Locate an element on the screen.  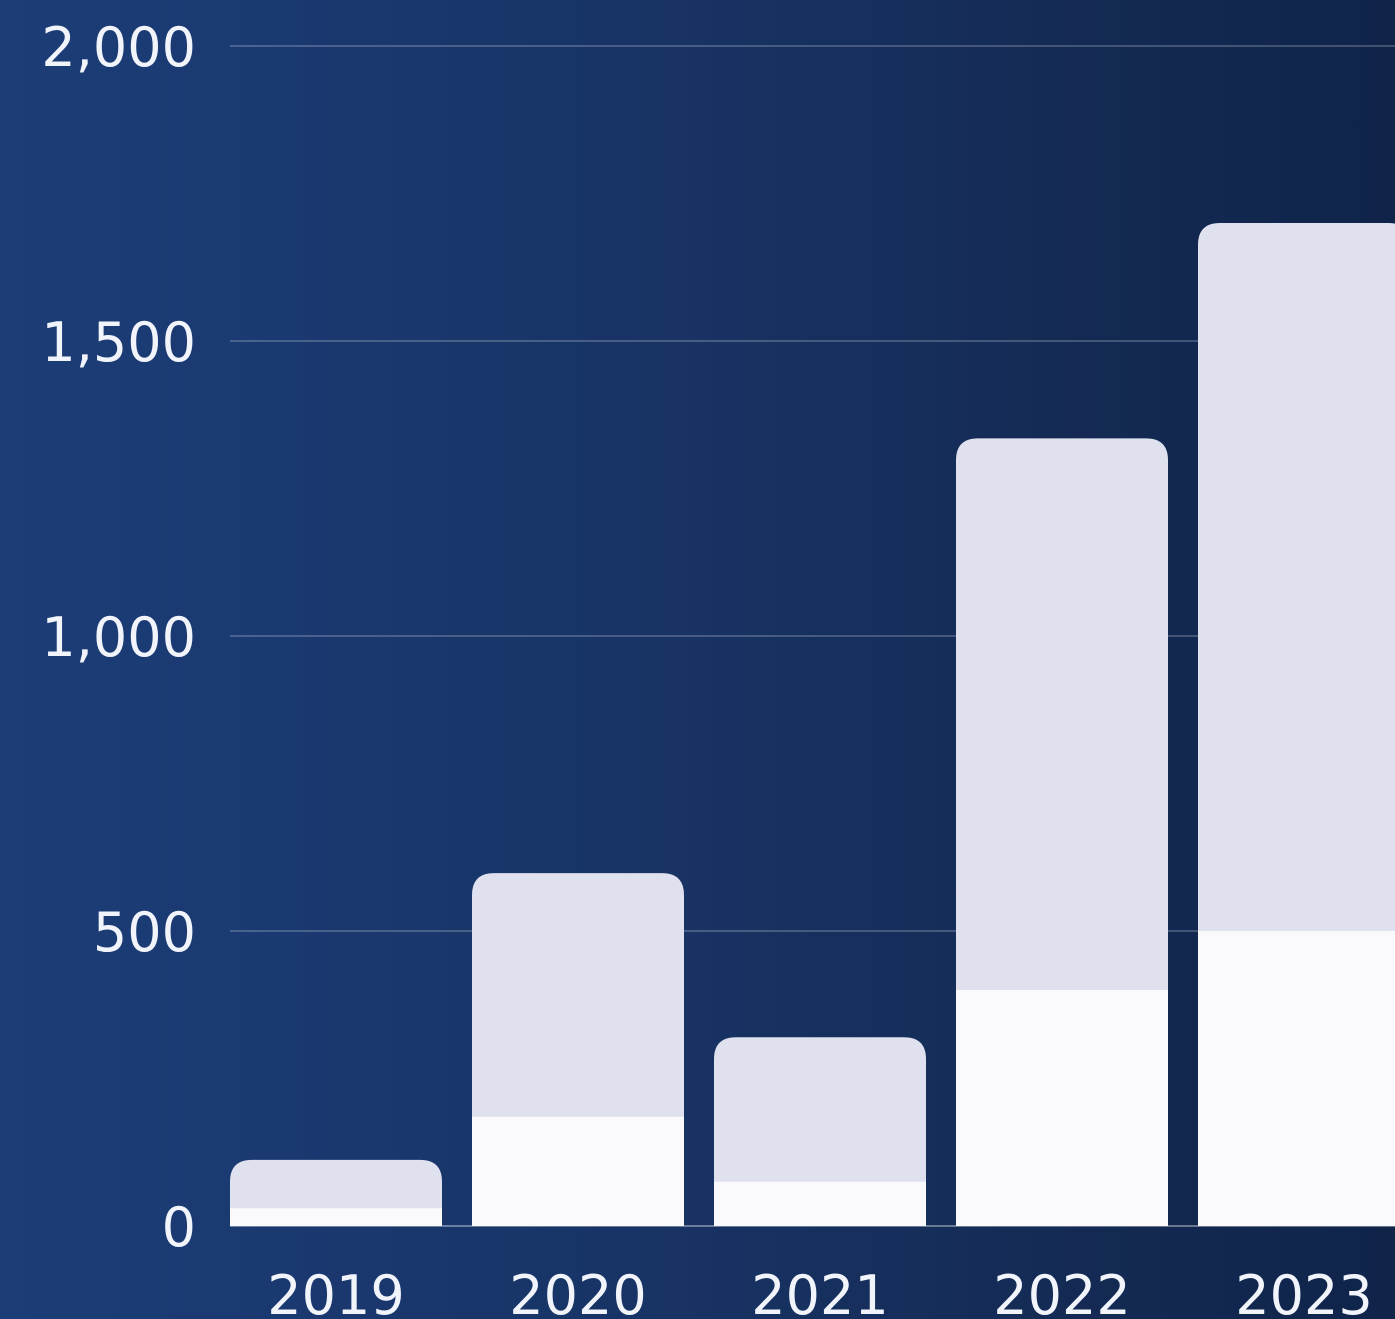
x-tick-label: 2019 is located at coordinates (335, 1291).